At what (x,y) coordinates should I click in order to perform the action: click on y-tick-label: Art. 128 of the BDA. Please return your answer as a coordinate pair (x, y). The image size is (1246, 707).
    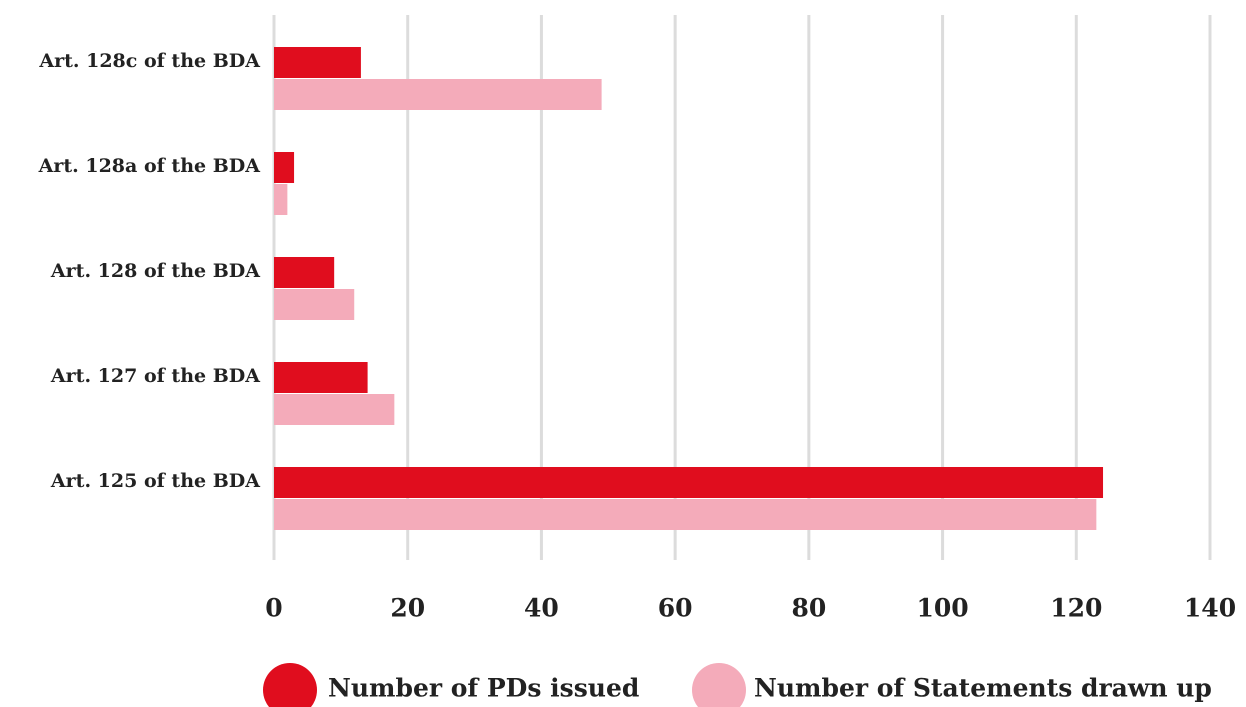
    Looking at the image, I should click on (155, 271).